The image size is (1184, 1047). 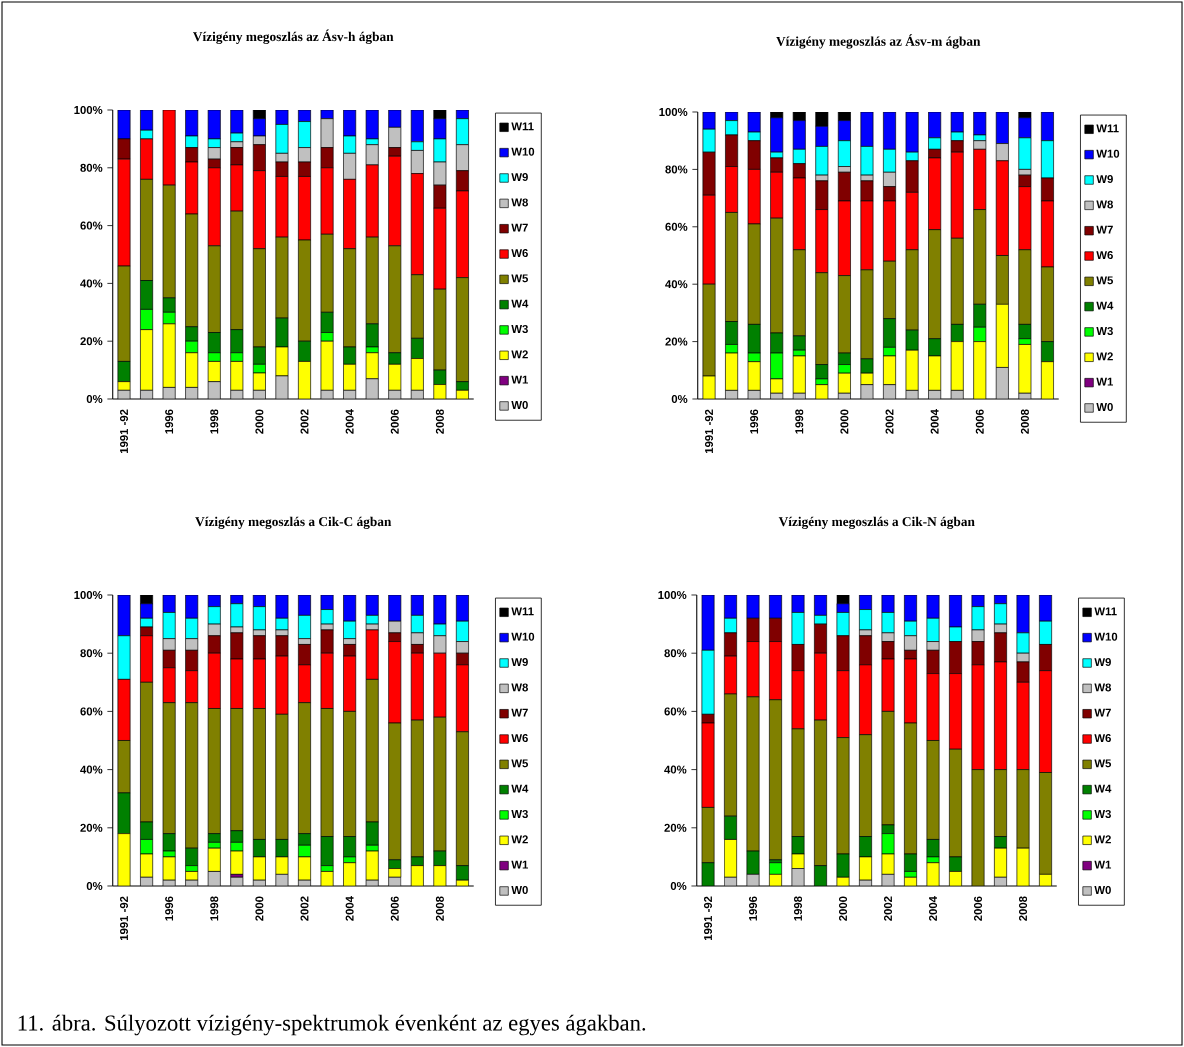 I want to click on chart-title: Vízigény megoszlás a Cik-C ágban, so click(x=293, y=522).